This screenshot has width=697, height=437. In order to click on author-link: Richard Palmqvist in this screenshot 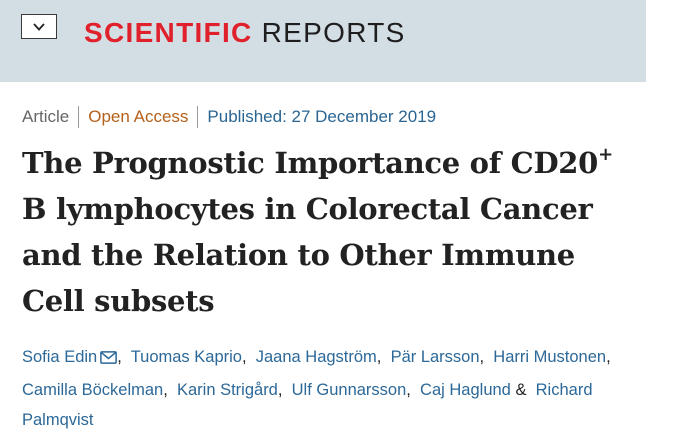, I will do `click(307, 405)`.